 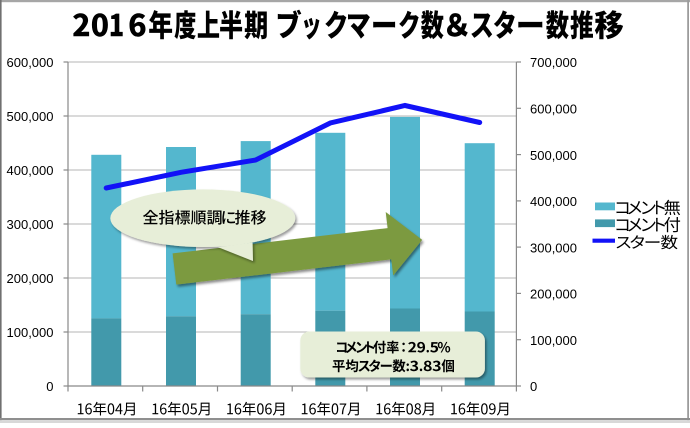 What do you see at coordinates (553, 62) in the screenshot?
I see `svg-text: 700,000` at bounding box center [553, 62].